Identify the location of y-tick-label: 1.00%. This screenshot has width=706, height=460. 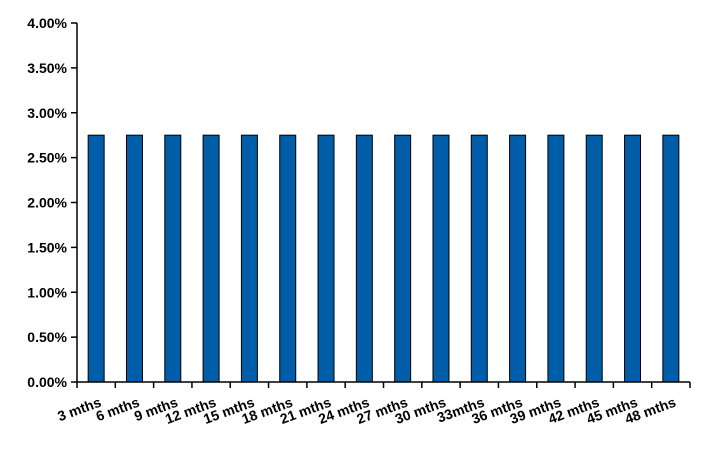
(47, 292).